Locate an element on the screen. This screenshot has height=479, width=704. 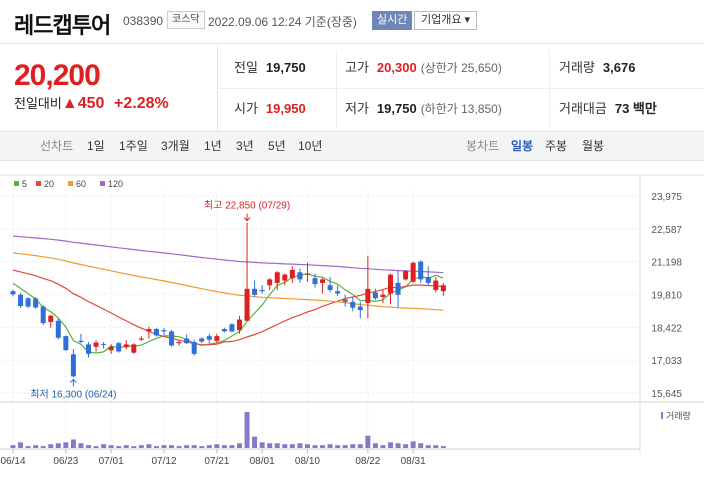
stat-label: 고가 is located at coordinates (357, 67).